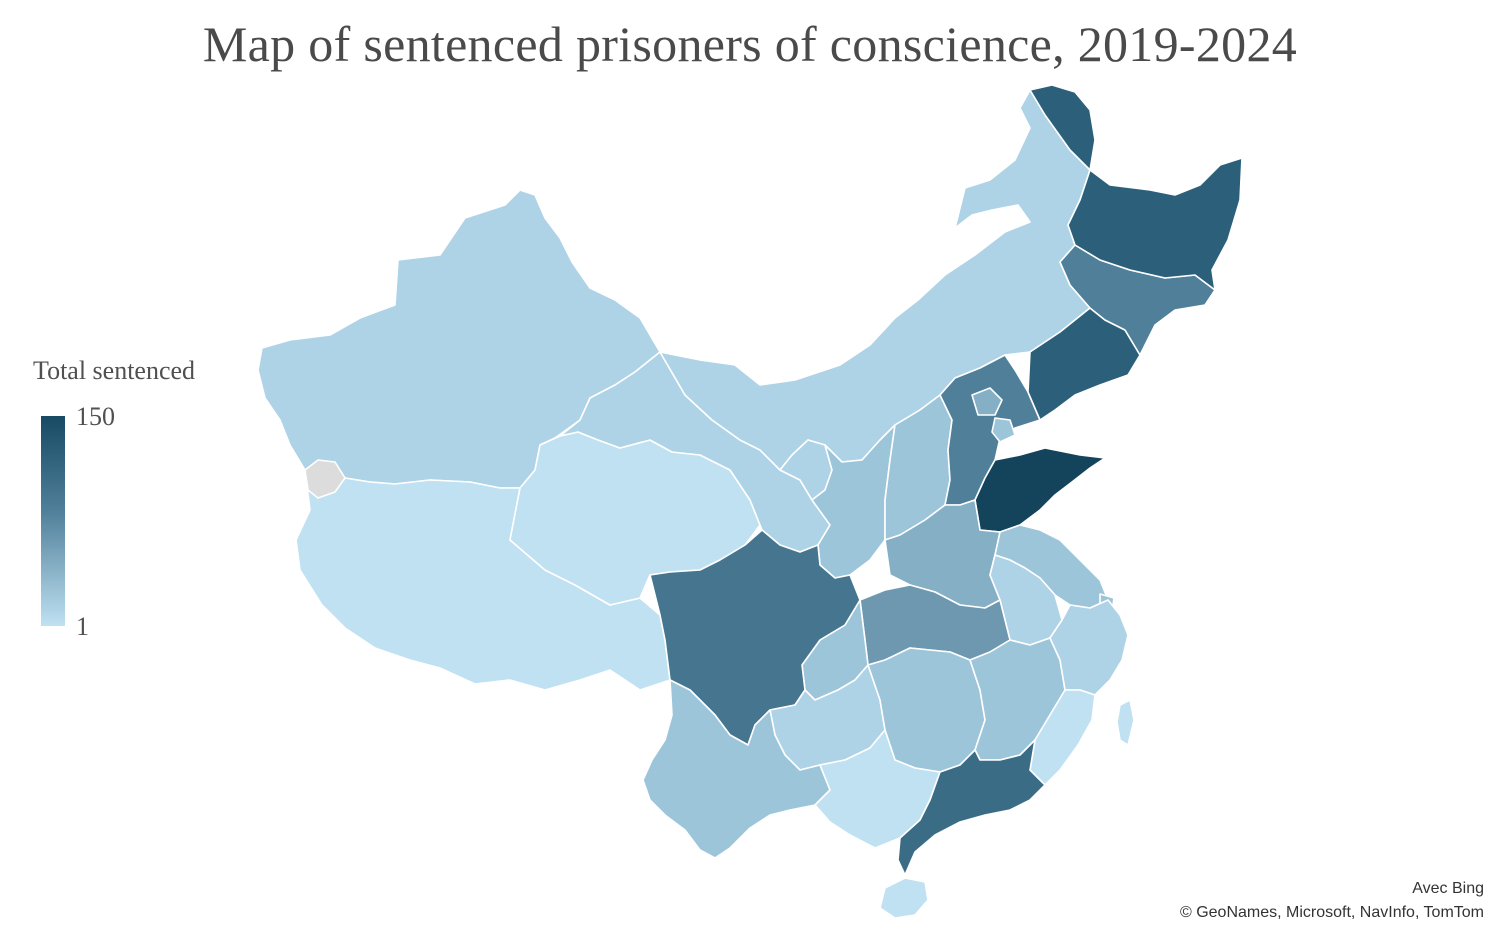 The image size is (1500, 937). I want to click on map-credit-sources: © GeoNames, Microsoft, NavInfo, TomTom, so click(1331, 912).